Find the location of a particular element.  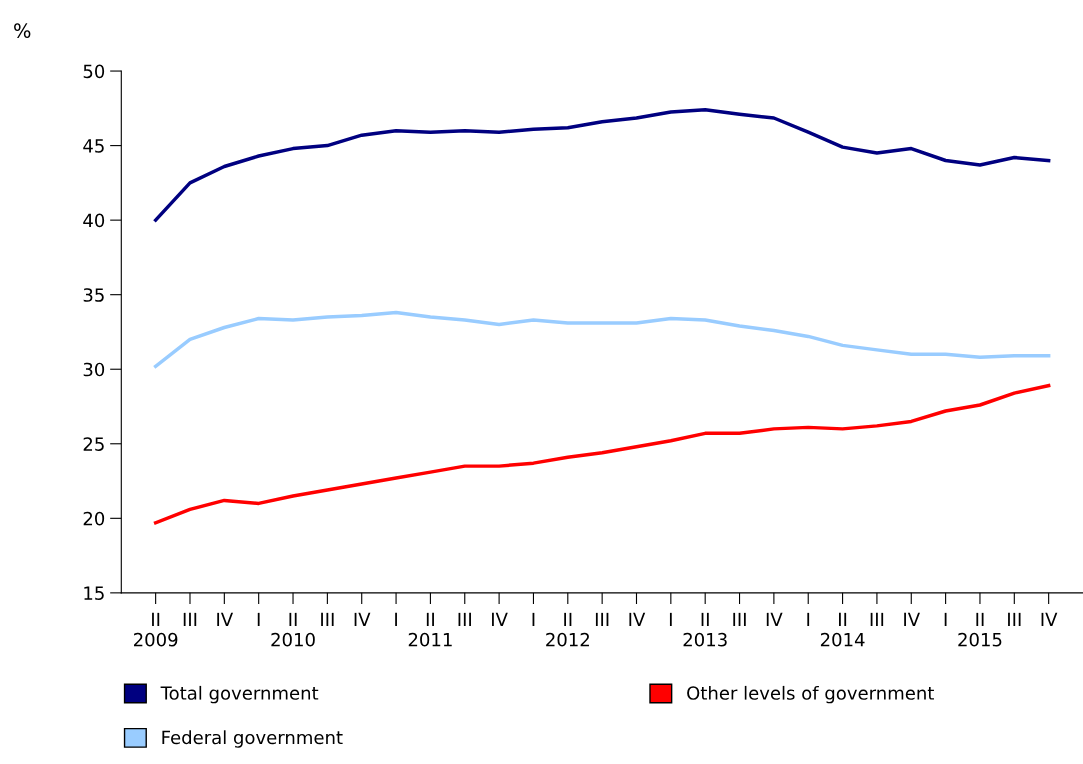

x-tick-label: II 2009 is located at coordinates (155, 629).